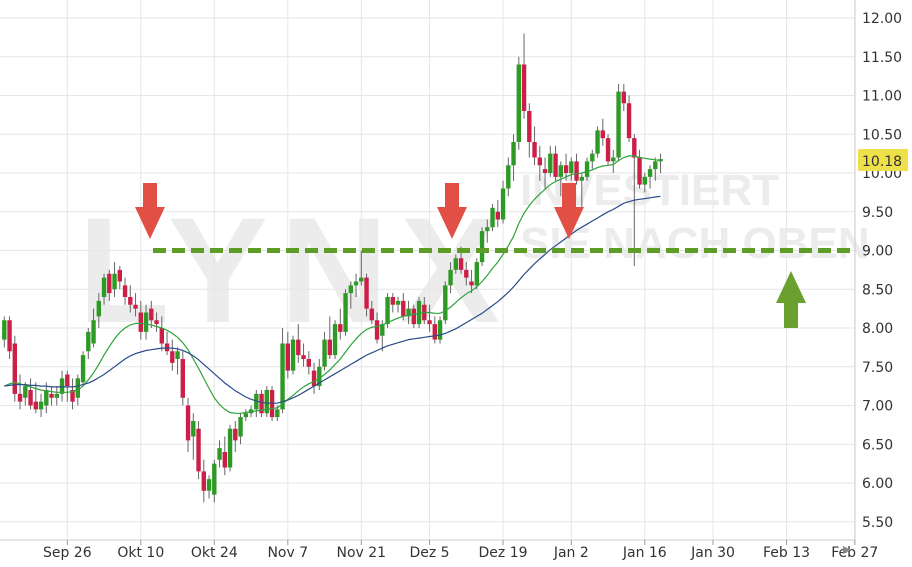  What do you see at coordinates (150, 211) in the screenshot?
I see `red-down-arrow-icon` at bounding box center [150, 211].